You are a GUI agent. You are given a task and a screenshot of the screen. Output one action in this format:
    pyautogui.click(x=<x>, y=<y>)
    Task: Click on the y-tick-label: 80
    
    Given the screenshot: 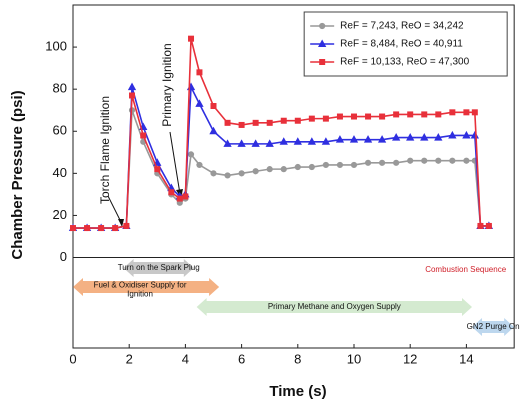 What is the action you would take?
    pyautogui.click(x=60, y=88)
    